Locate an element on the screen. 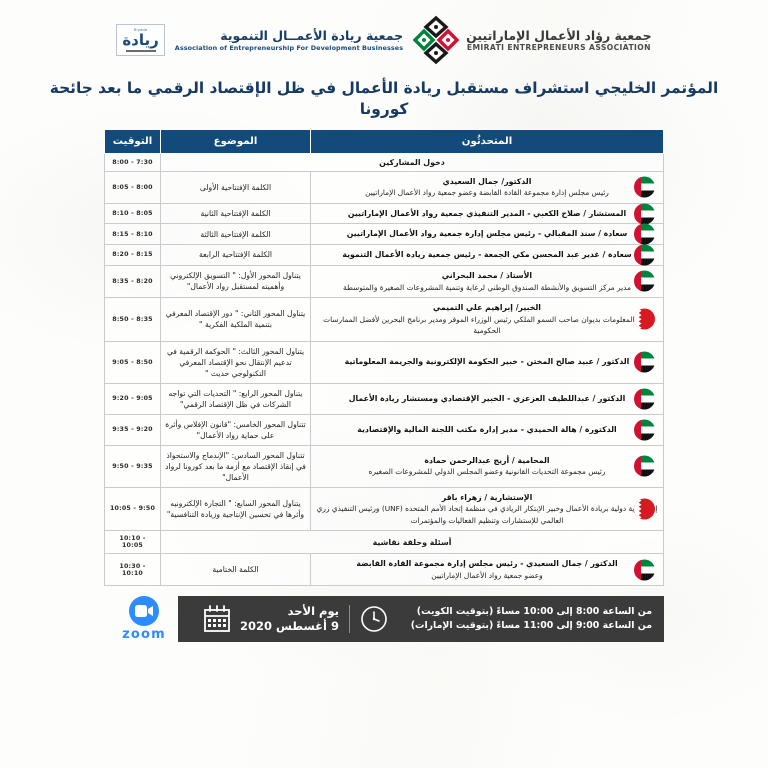 This screenshot has height=768, width=768. calendar-icon is located at coordinates (217, 619).